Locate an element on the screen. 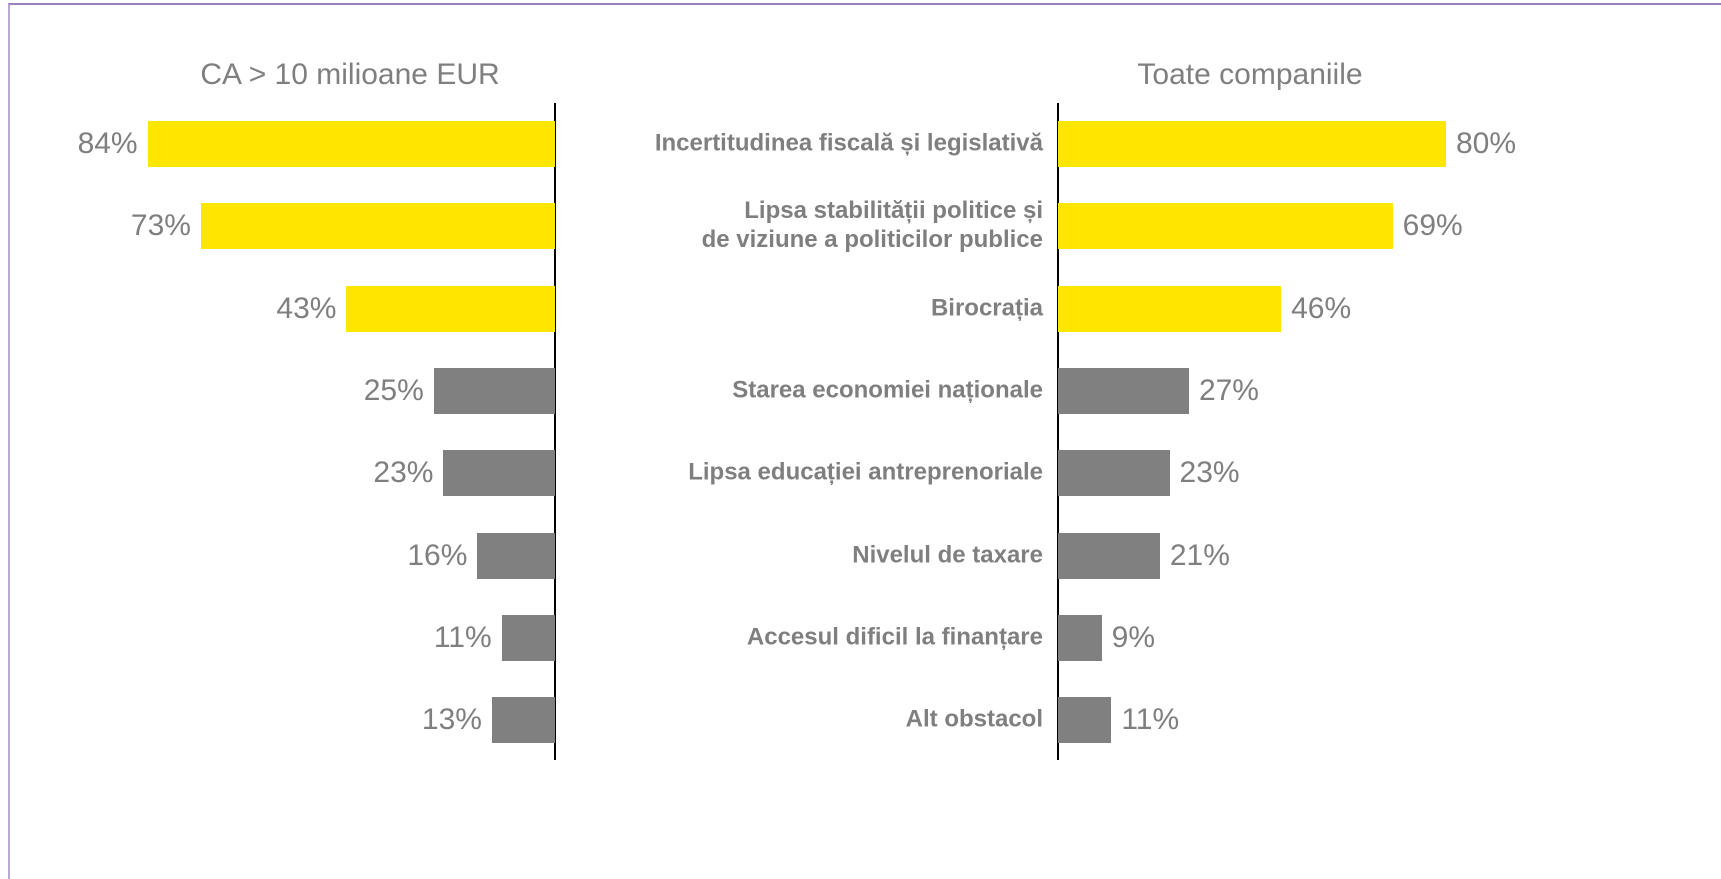  category-label: Birocrația is located at coordinates (986, 308).